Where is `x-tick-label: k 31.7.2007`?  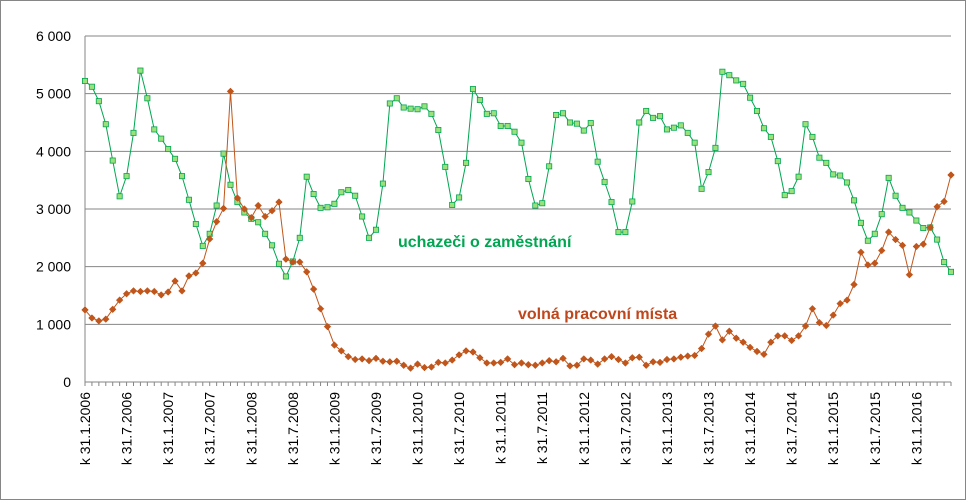 x-tick-label: k 31.7.2007 is located at coordinates (210, 428).